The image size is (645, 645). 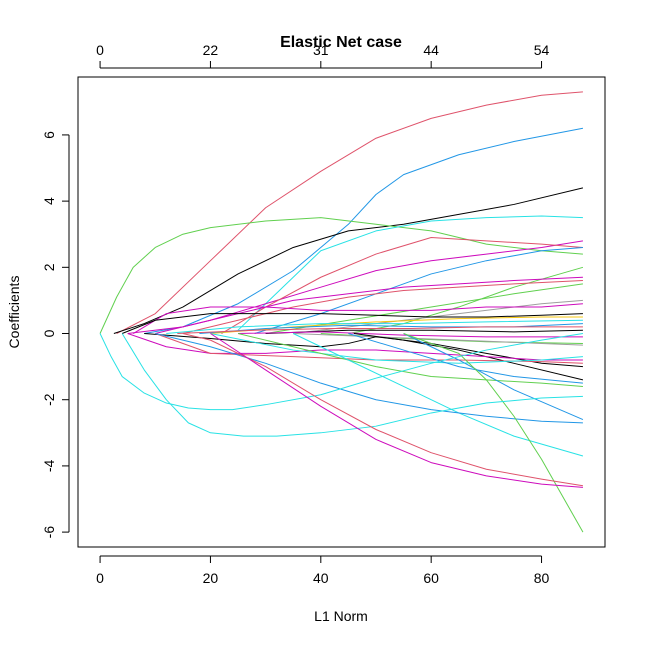 What do you see at coordinates (100, 50) in the screenshot?
I see `top-tick-label: 0` at bounding box center [100, 50].